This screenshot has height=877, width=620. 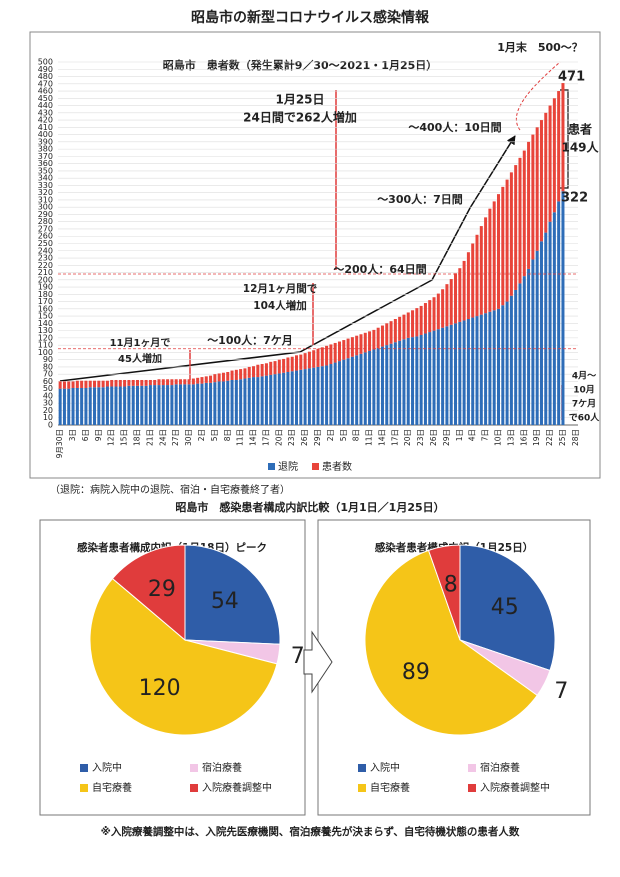 I want to click on legend-label: 退院, so click(x=288, y=466).